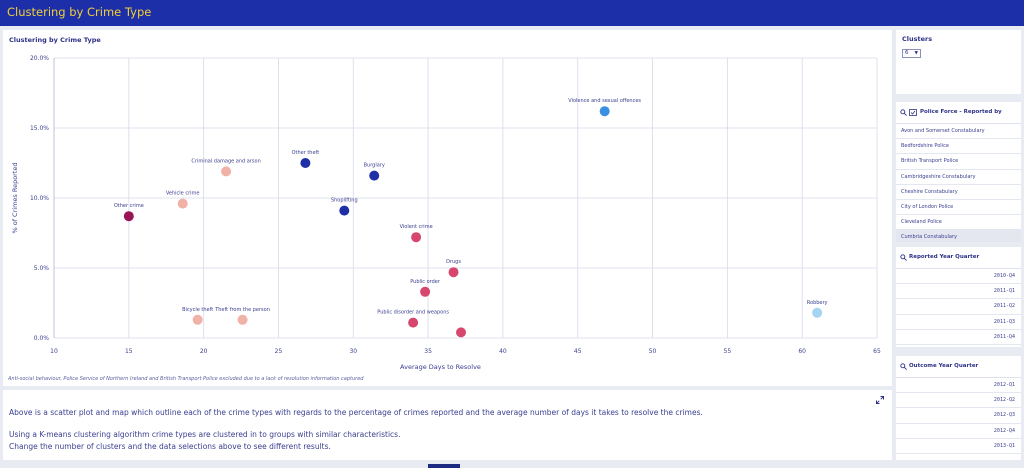  What do you see at coordinates (880, 400) in the screenshot?
I see `expand-icon` at bounding box center [880, 400].